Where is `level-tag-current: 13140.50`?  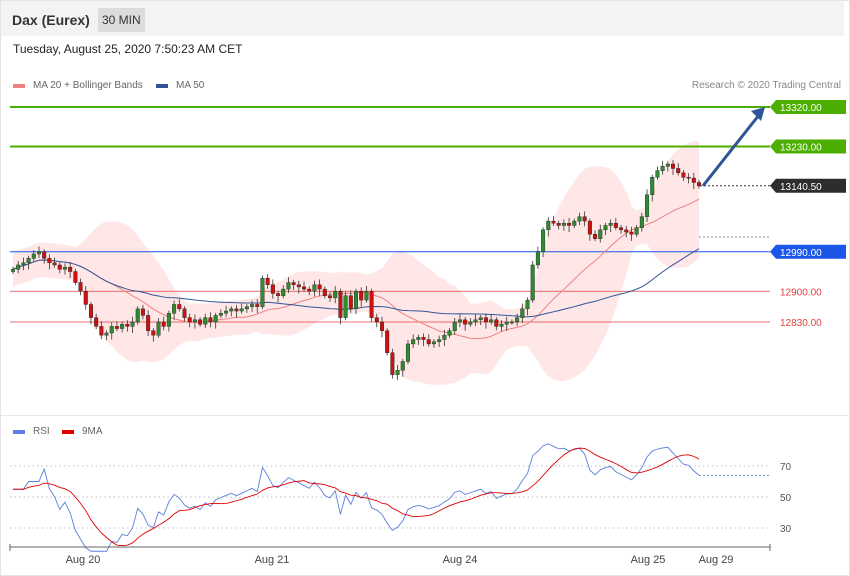 level-tag-current: 13140.50 is located at coordinates (808, 185).